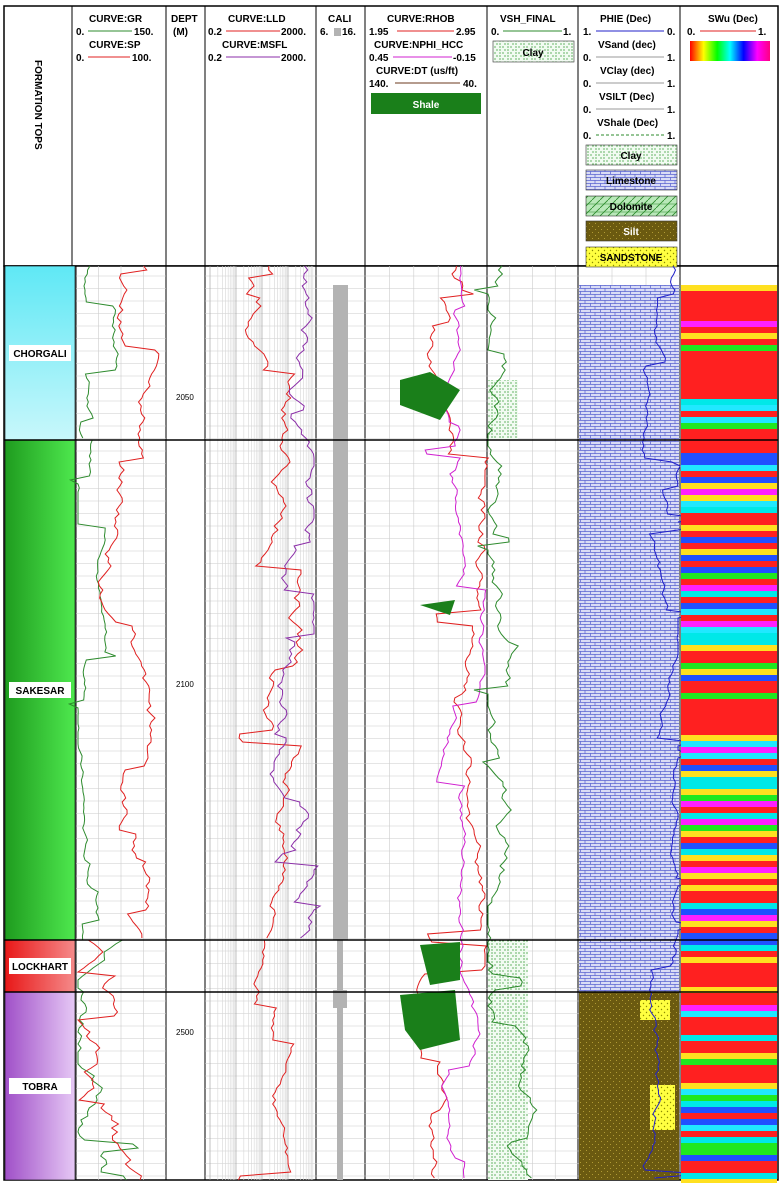  I want to click on depth-track: 2050 2100 2500, so click(185, 715).